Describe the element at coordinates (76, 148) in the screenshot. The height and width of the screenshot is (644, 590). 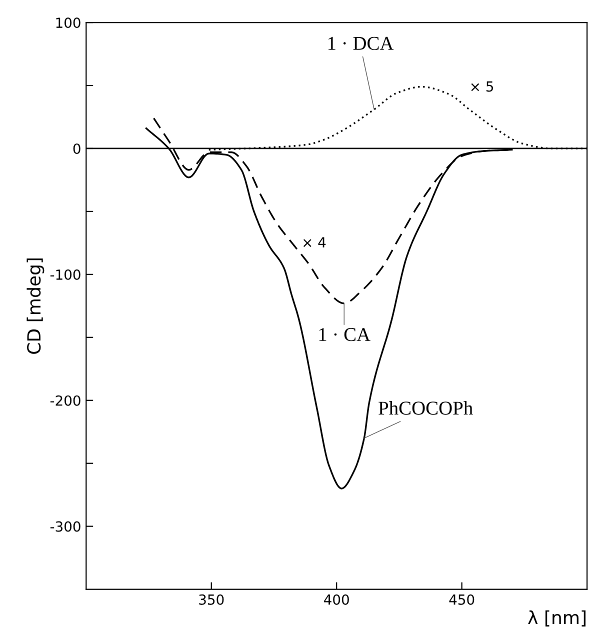
I see `y-tick-label: 0` at that location.